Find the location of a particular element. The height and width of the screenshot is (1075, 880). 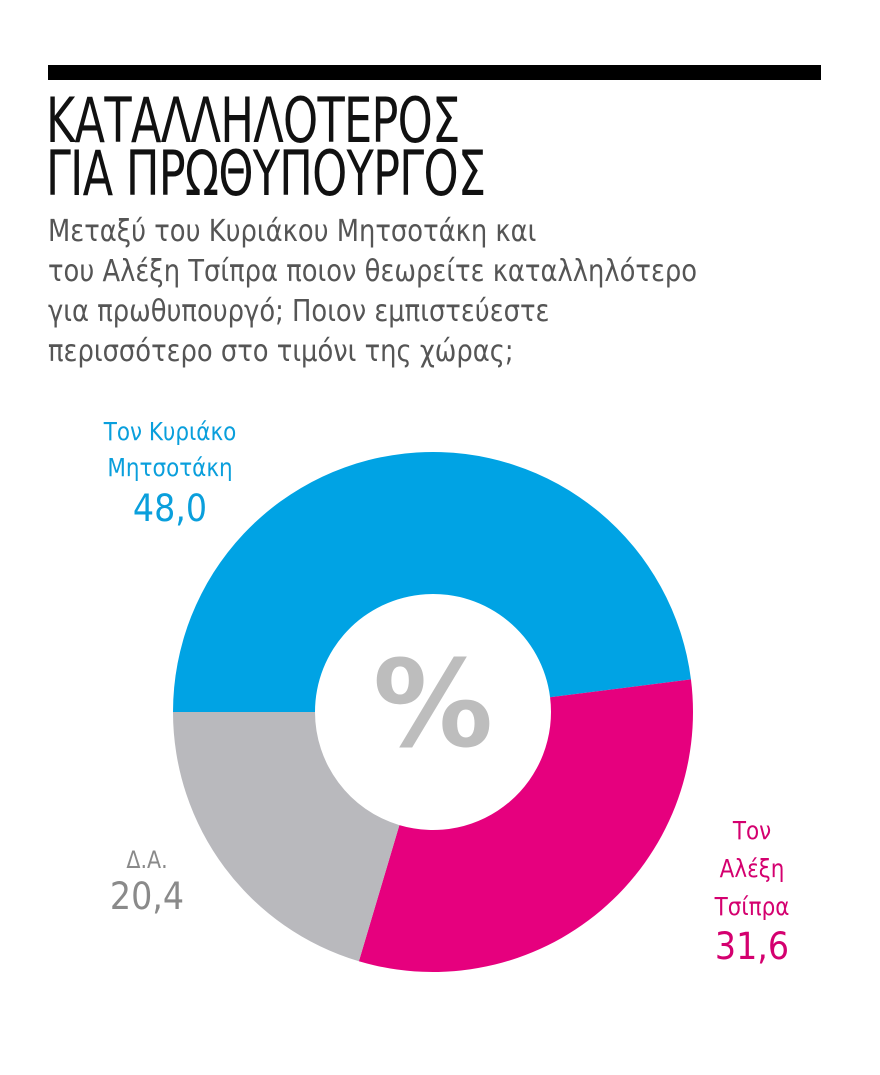

slice-label-mitsotakis: Τον Κυριάκο Μητσοτάκη 48,0 is located at coordinates (170, 472).